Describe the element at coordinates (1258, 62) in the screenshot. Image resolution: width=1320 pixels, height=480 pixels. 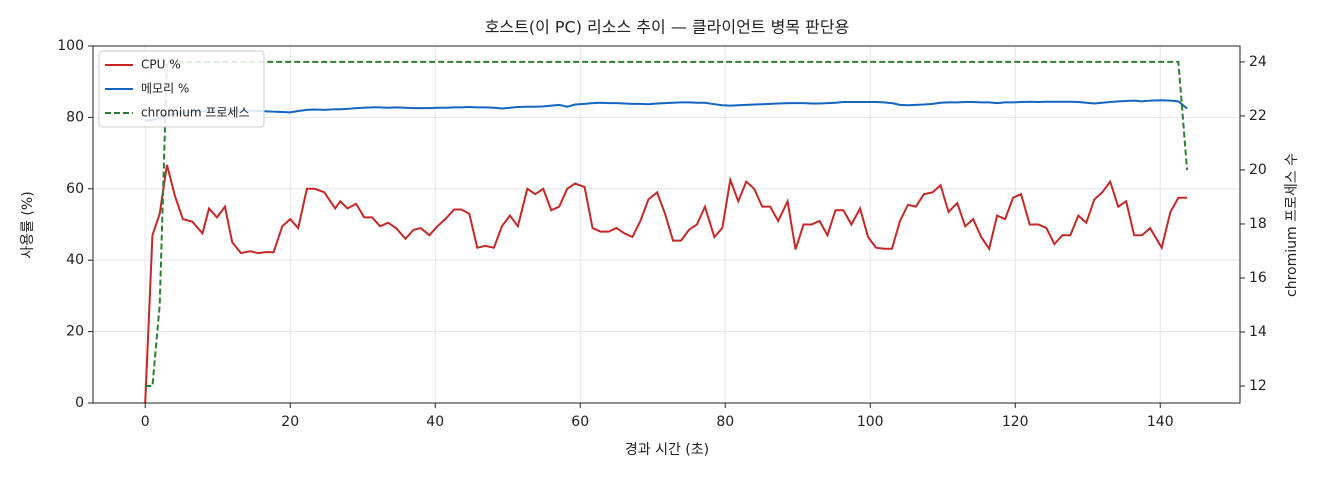
I see `y2-tick-label: 24` at that location.